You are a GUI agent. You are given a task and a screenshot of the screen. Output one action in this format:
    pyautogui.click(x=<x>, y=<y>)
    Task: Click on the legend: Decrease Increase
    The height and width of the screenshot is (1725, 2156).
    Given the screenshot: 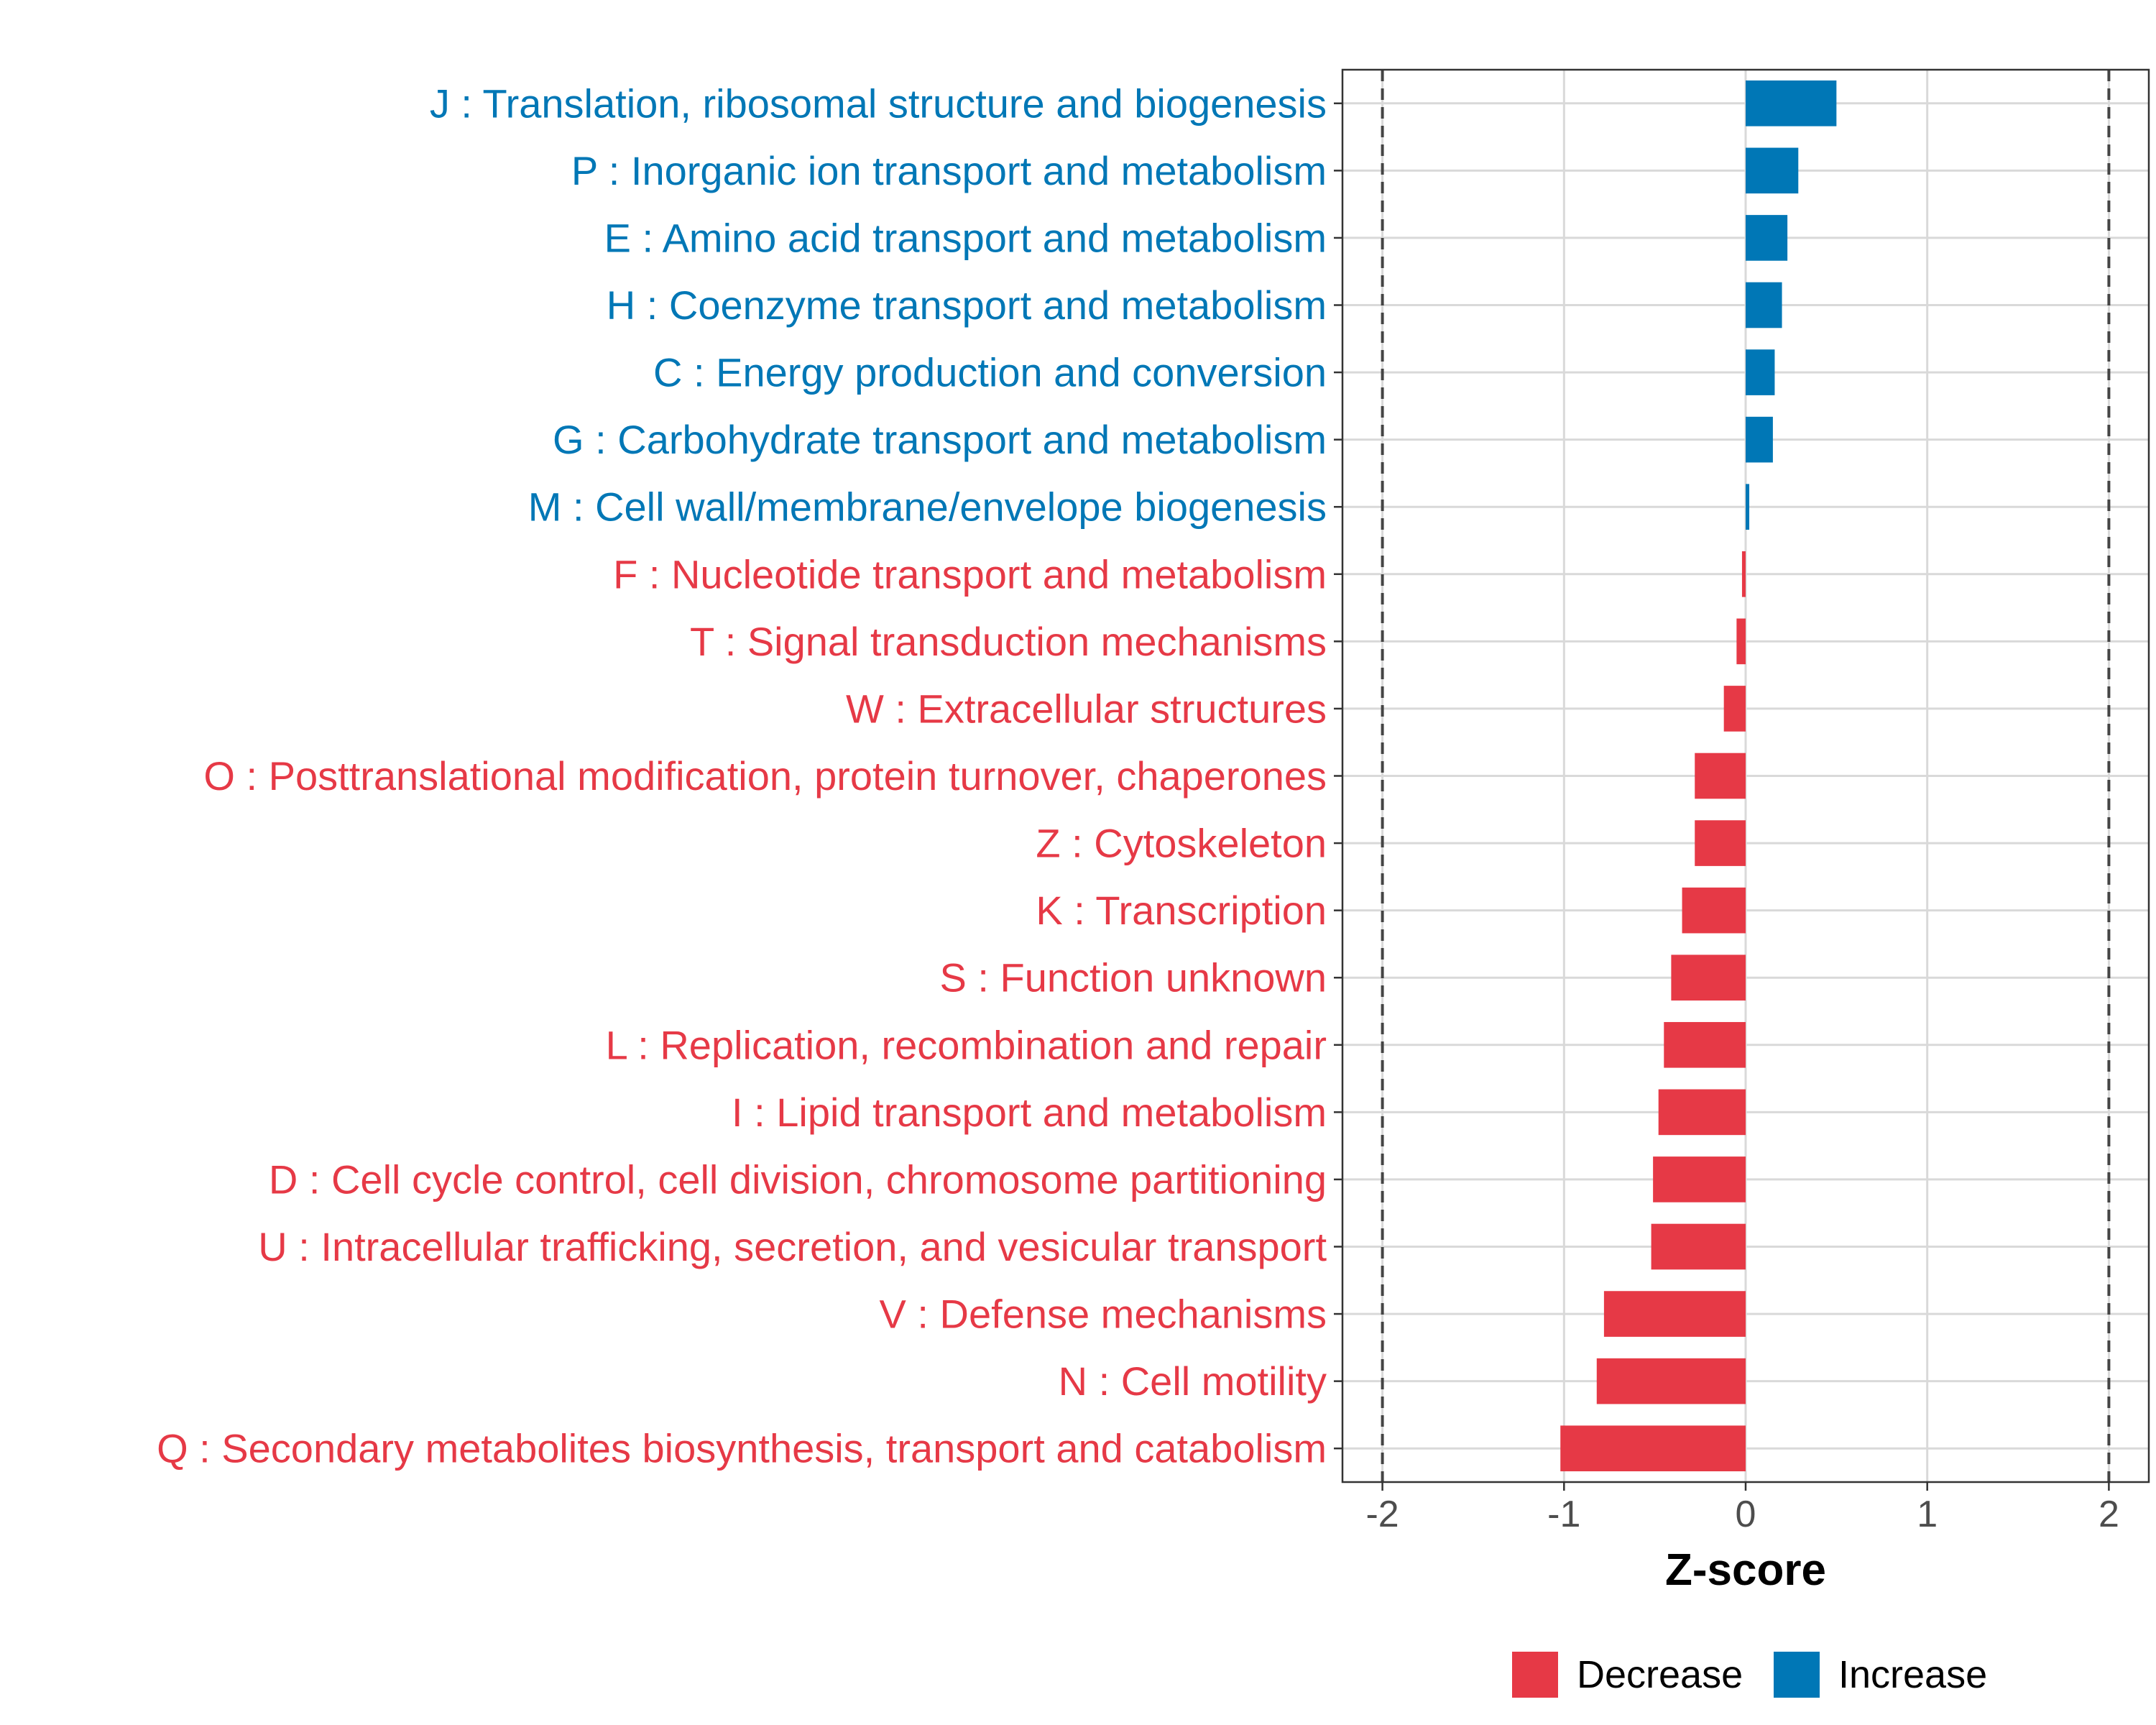 What is the action you would take?
    pyautogui.click(x=1750, y=1675)
    